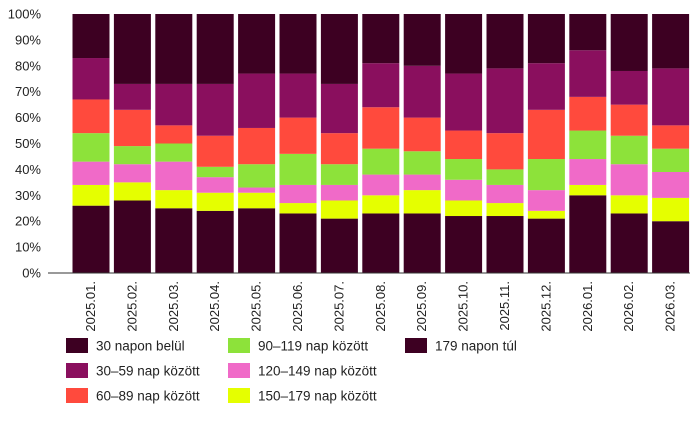  What do you see at coordinates (28, 169) in the screenshot?
I see `y-tick-label: 40%` at bounding box center [28, 169].